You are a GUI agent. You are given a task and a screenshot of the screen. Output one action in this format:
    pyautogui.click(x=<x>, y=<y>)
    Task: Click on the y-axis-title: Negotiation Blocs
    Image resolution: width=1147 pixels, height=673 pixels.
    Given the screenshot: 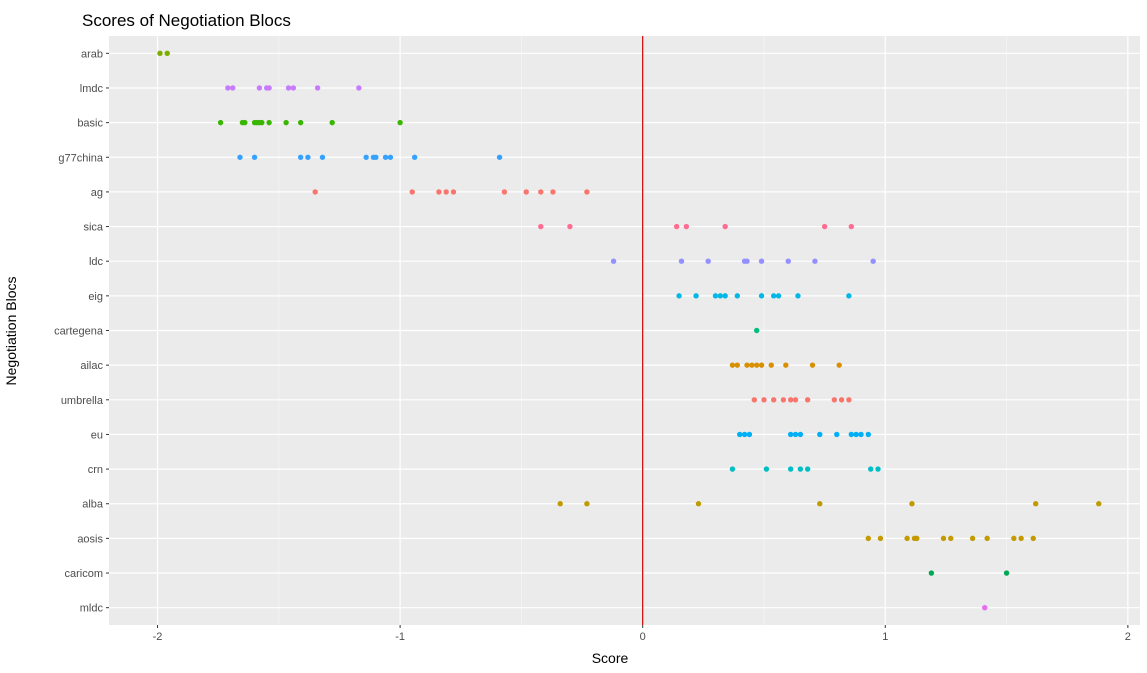 What is the action you would take?
    pyautogui.click(x=11, y=331)
    